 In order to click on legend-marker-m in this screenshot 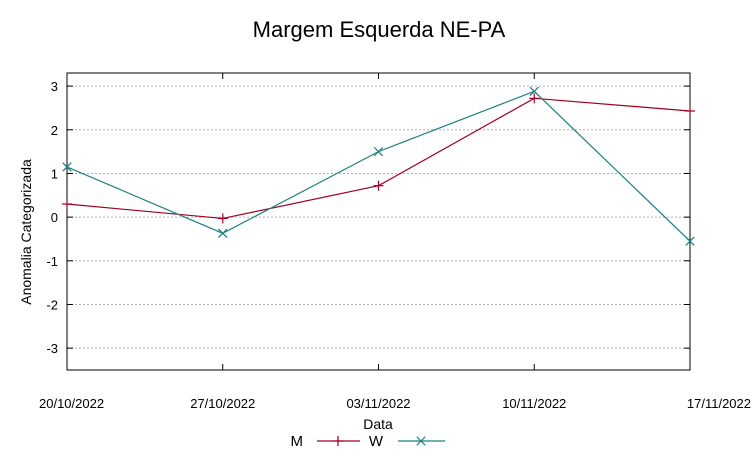, I will do `click(338, 441)`.